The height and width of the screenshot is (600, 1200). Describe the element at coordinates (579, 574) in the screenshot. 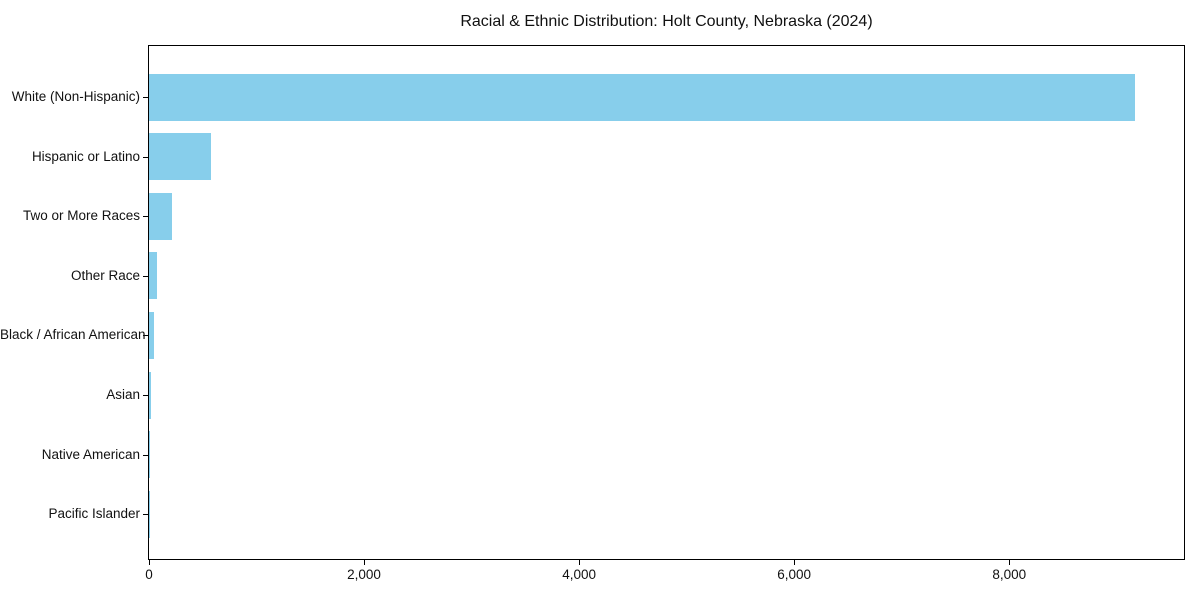

I see `x-tick-label-4-000: 4,000` at that location.